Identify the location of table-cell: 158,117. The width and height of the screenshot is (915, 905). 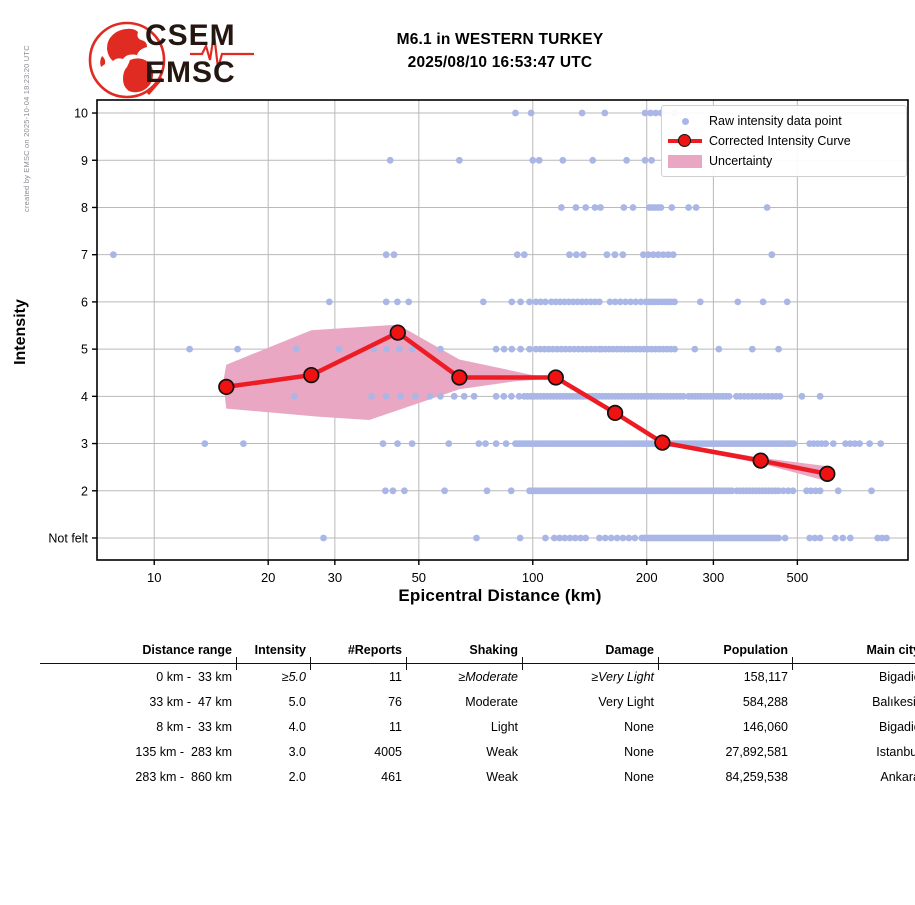
(765, 676).